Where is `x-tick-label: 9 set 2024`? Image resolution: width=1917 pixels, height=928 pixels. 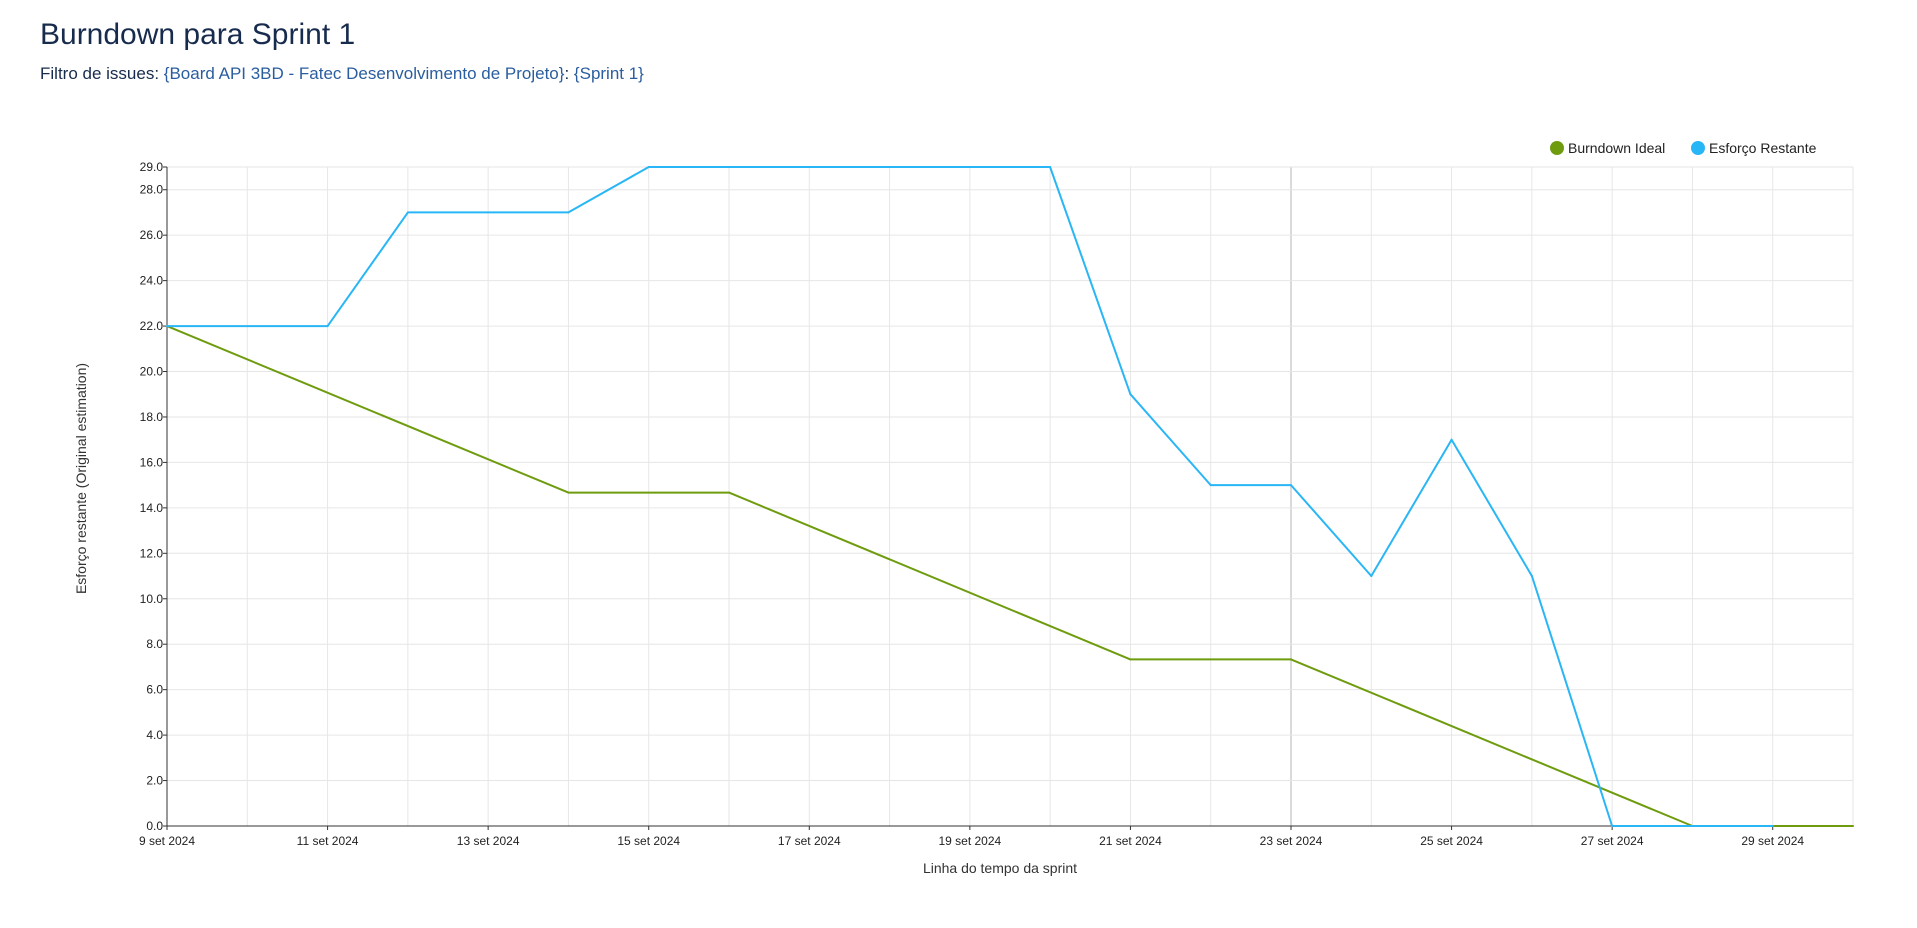 x-tick-label: 9 set 2024 is located at coordinates (167, 841).